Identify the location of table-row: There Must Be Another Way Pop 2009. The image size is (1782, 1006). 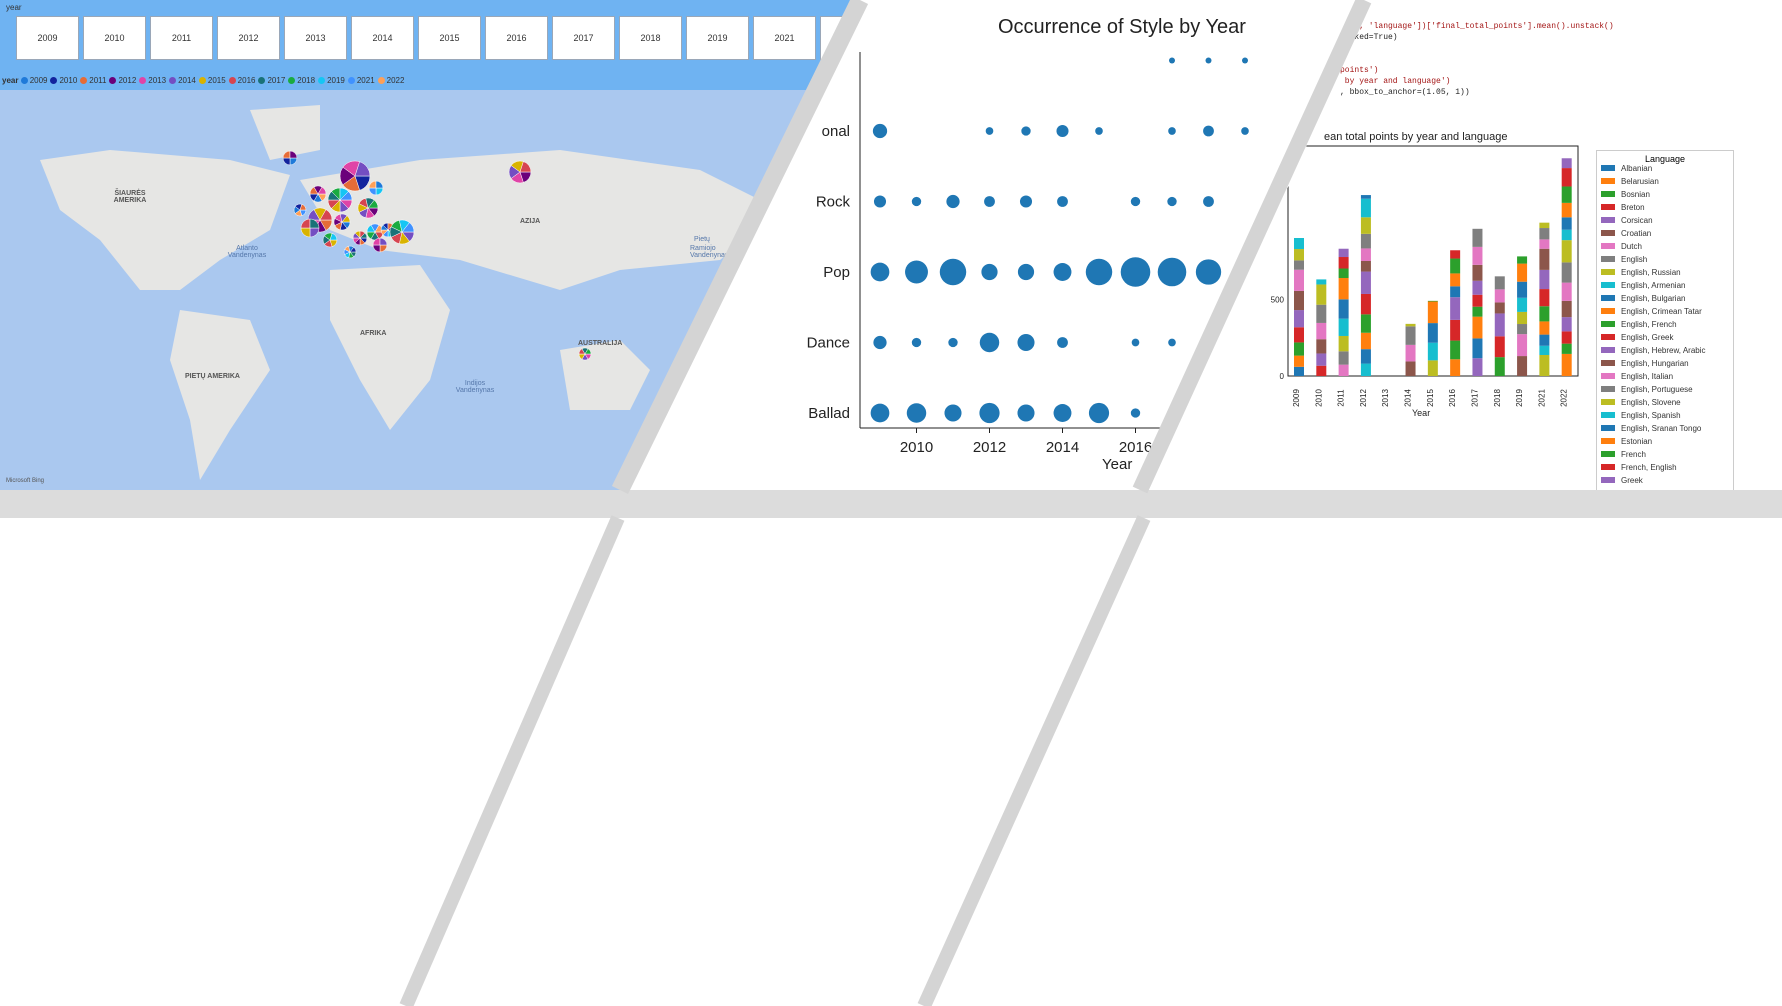
(562, 821).